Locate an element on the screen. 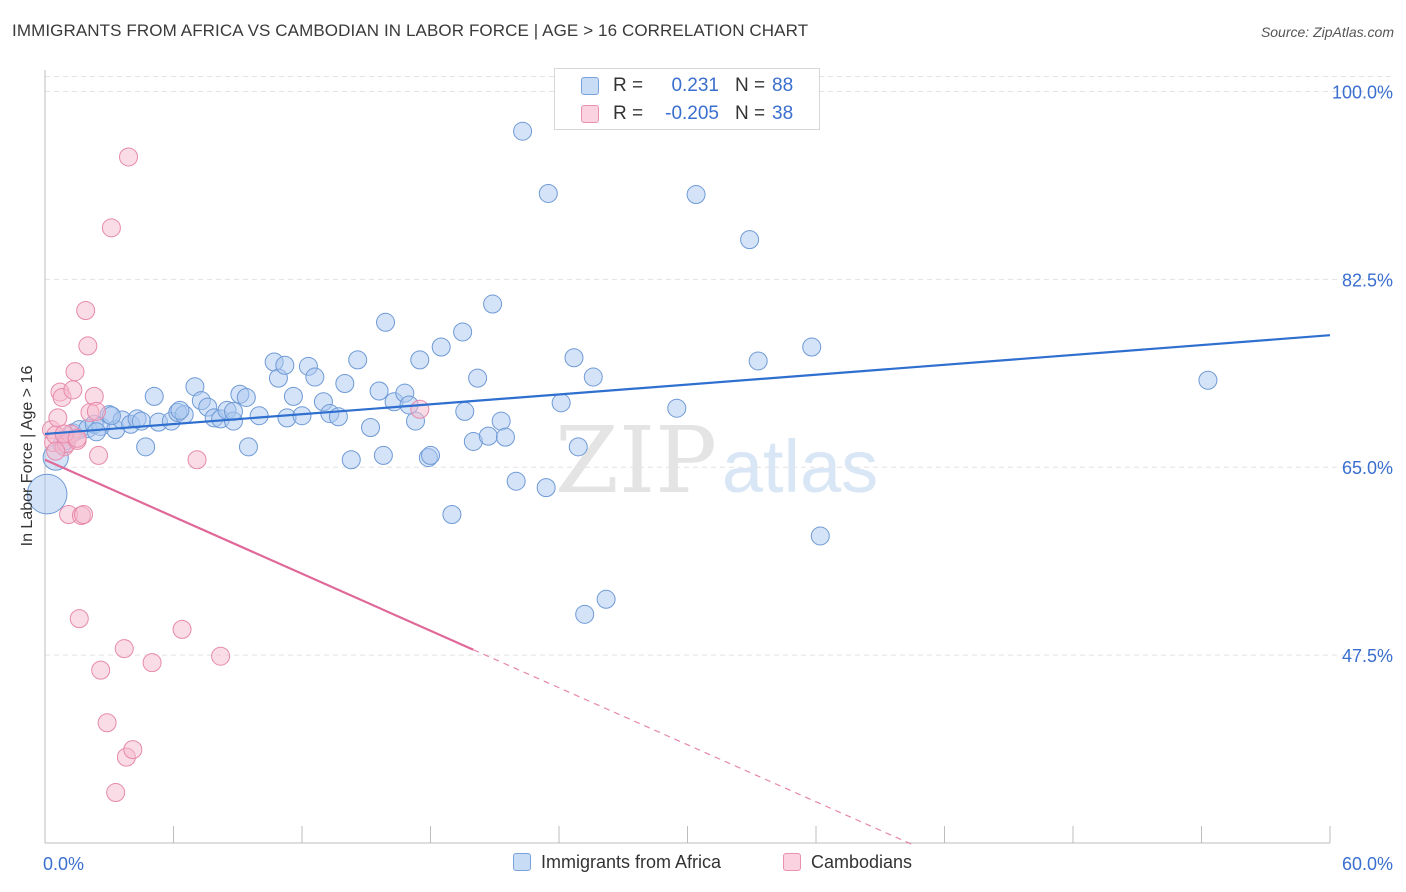  x-tick-label: 60.0% is located at coordinates (1367, 864).